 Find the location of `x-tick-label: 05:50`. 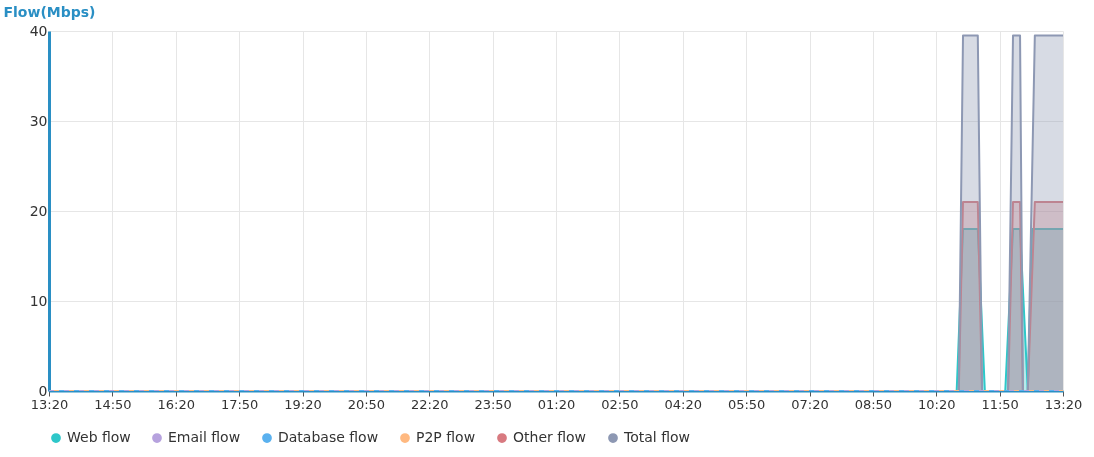

x-tick-label: 05:50 is located at coordinates (746, 404).